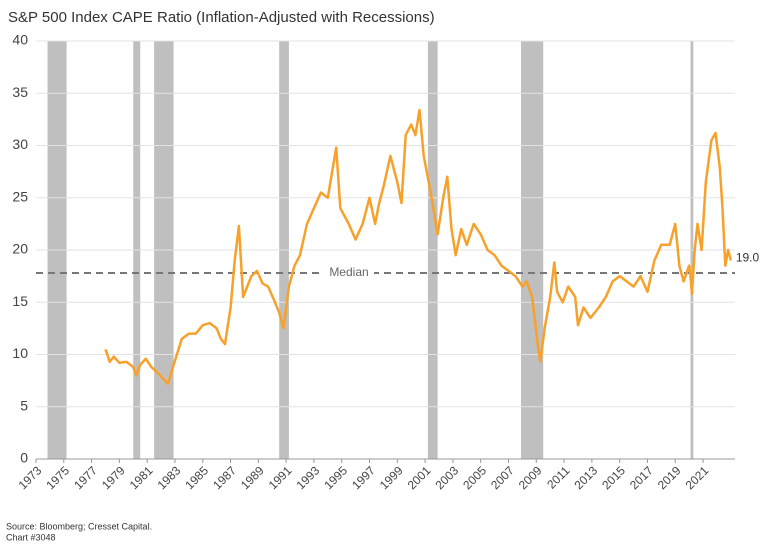  Describe the element at coordinates (585, 477) in the screenshot. I see `x-tick-label: 2013` at that location.